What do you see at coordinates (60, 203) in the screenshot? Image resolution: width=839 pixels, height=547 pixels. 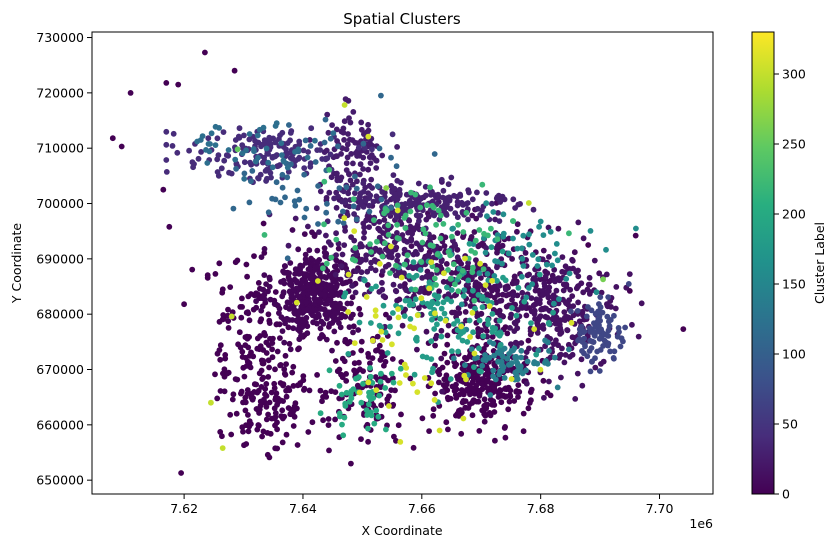 I see `y-tick-label: 700000` at bounding box center [60, 203].